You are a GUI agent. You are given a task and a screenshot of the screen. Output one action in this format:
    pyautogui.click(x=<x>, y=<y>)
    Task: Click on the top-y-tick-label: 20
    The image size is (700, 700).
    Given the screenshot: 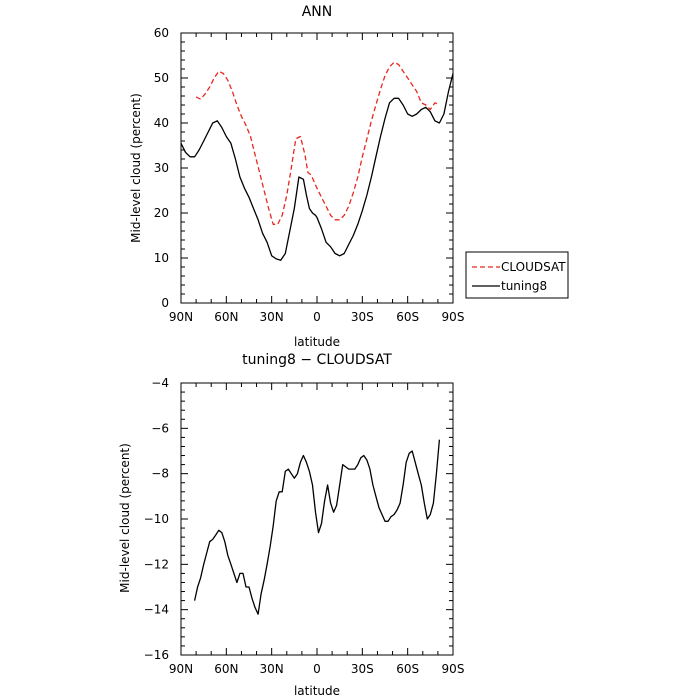 What is the action you would take?
    pyautogui.click(x=161, y=213)
    